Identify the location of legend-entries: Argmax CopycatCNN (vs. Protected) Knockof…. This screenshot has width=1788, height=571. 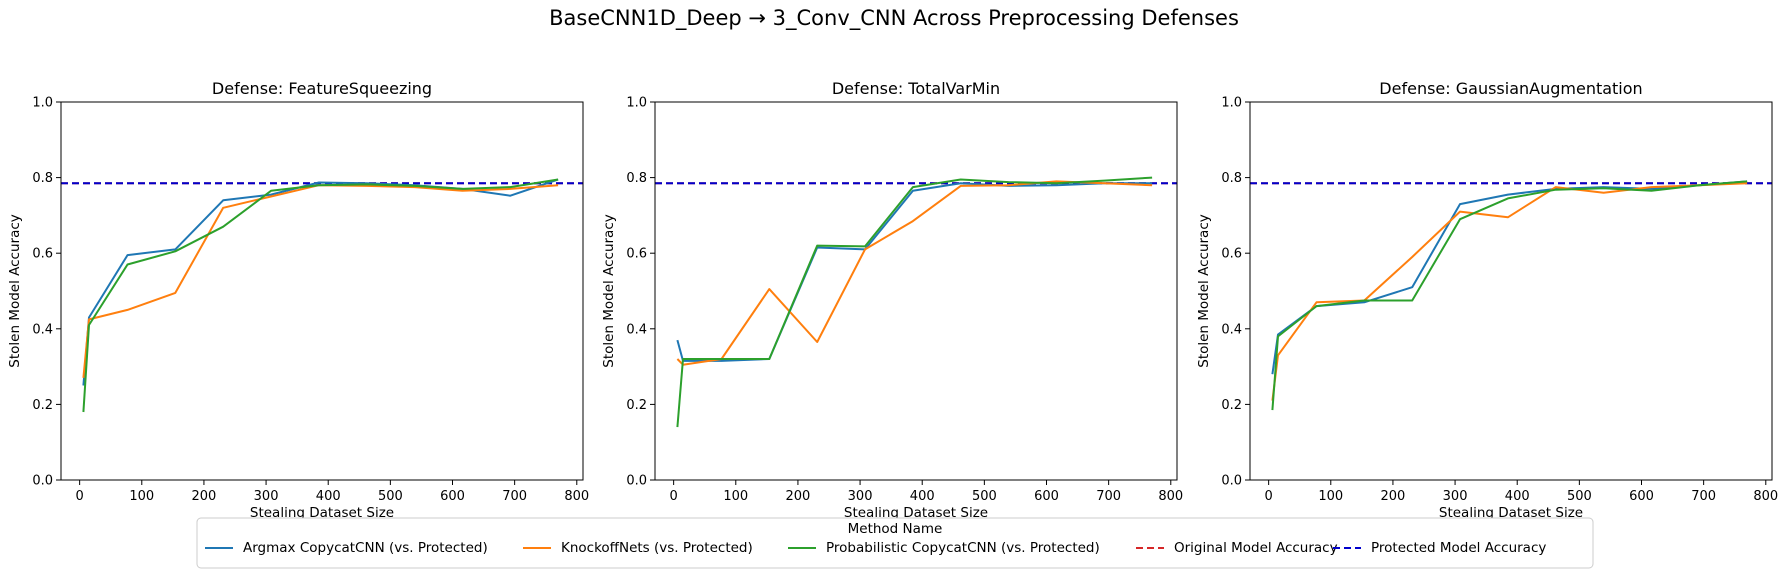
(875, 548).